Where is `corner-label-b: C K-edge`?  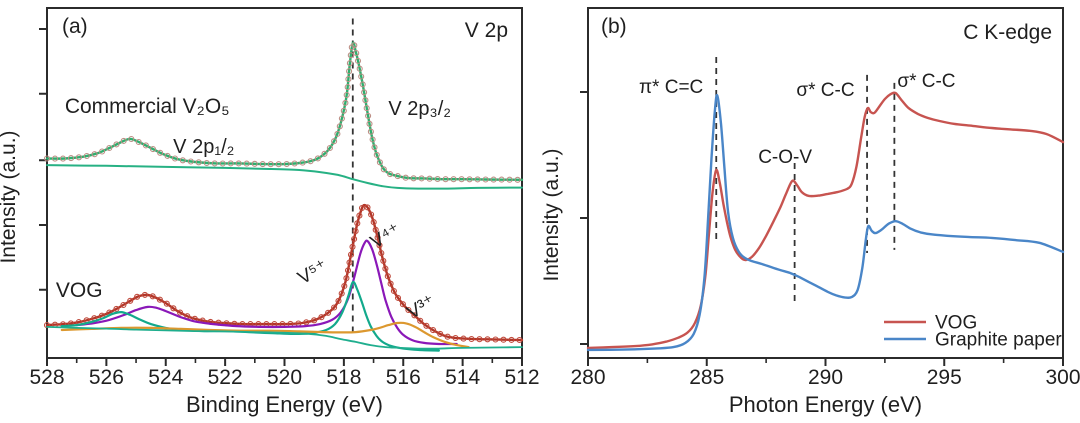 corner-label-b: C K-edge is located at coordinates (1007, 32).